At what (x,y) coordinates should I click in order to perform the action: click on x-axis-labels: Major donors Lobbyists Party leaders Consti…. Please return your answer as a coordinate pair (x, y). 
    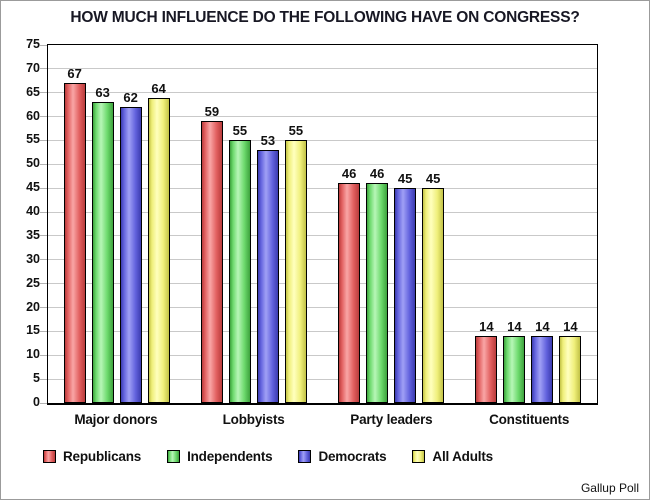
    Looking at the image, I should click on (322, 419).